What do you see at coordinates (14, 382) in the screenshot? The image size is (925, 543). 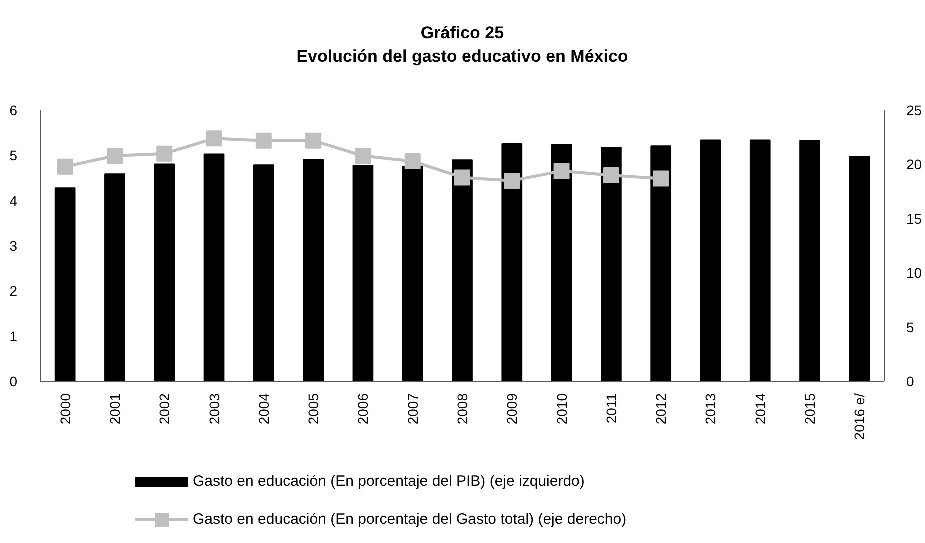 I see `y-tick-label: 0` at bounding box center [14, 382].